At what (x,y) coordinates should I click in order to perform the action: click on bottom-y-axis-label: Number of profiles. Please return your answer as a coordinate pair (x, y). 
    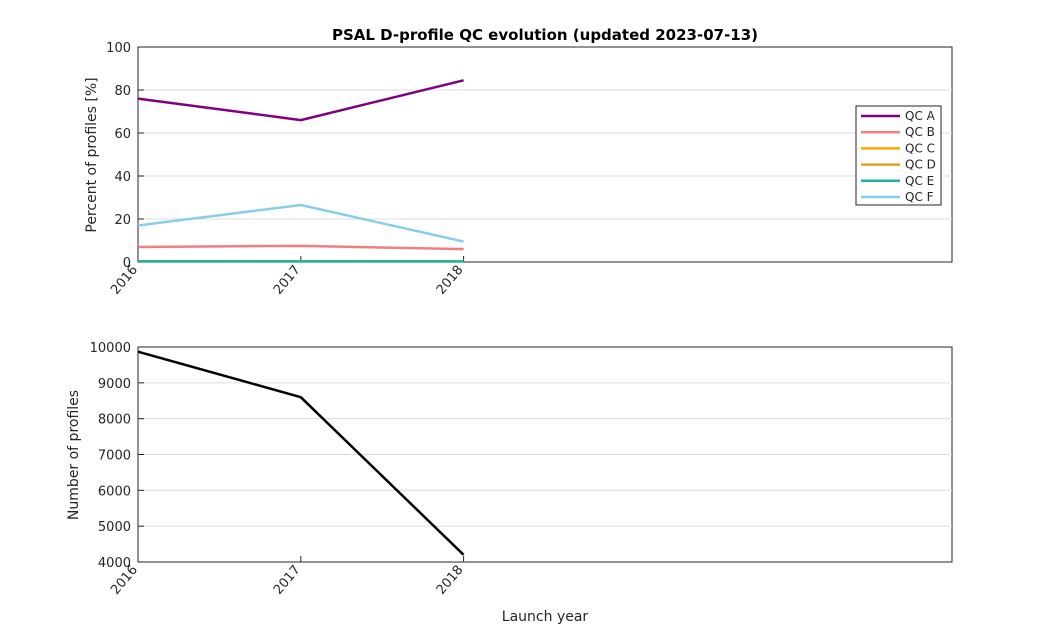
    Looking at the image, I should click on (74, 455).